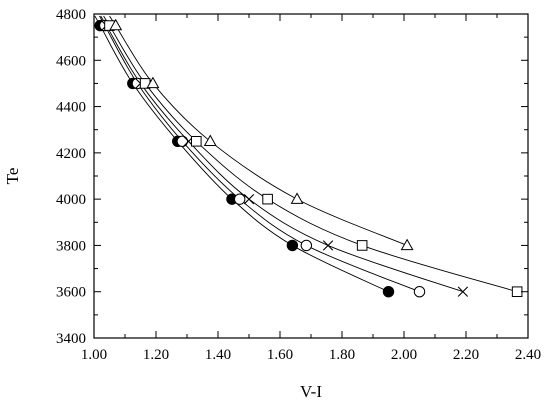  What do you see at coordinates (12, 176) in the screenshot?
I see `y-axis-label: Te` at bounding box center [12, 176].